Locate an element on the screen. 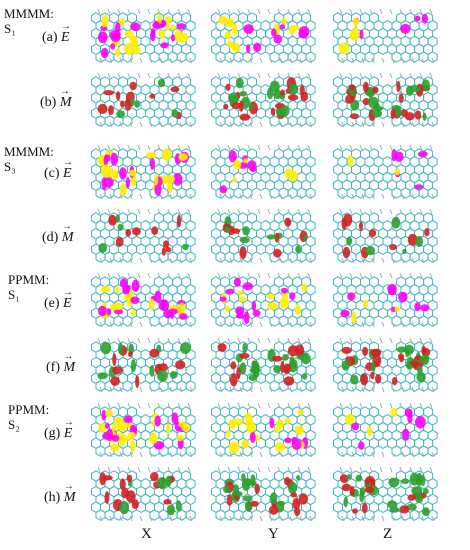 This screenshot has height=550, width=470. orbital-panel-e-y is located at coordinates (263, 300).